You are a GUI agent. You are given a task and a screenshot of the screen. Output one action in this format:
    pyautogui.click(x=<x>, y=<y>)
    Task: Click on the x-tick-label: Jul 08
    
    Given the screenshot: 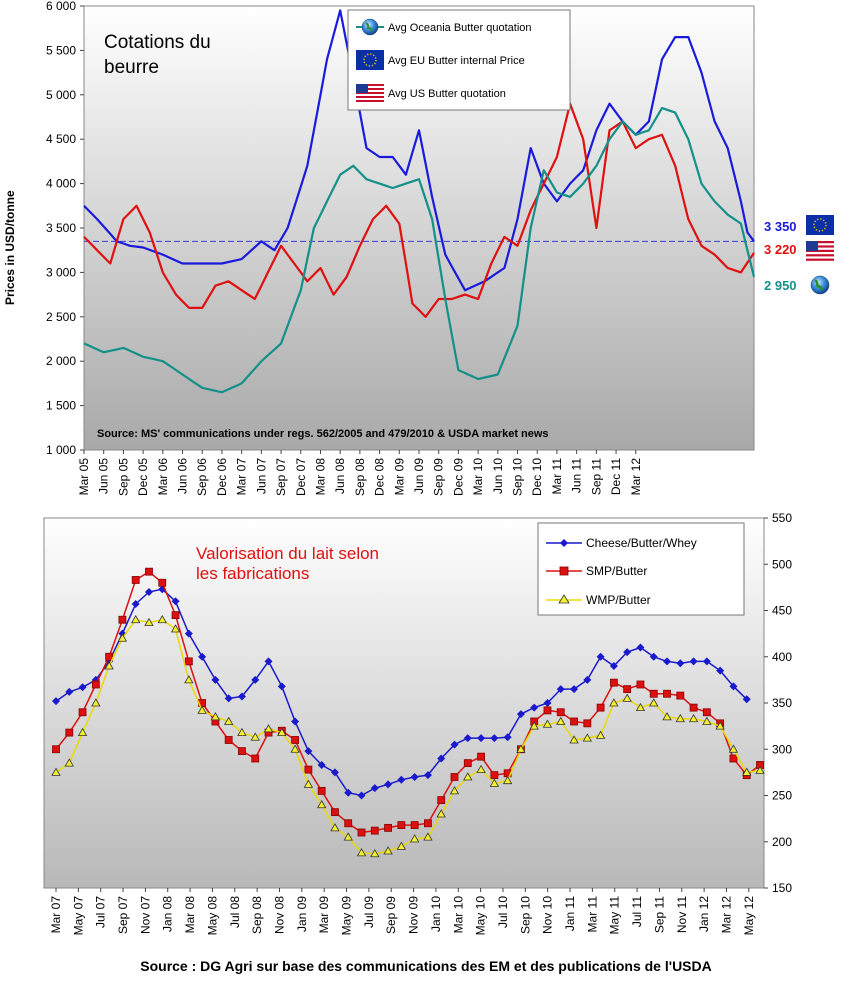 What is the action you would take?
    pyautogui.click(x=235, y=912)
    